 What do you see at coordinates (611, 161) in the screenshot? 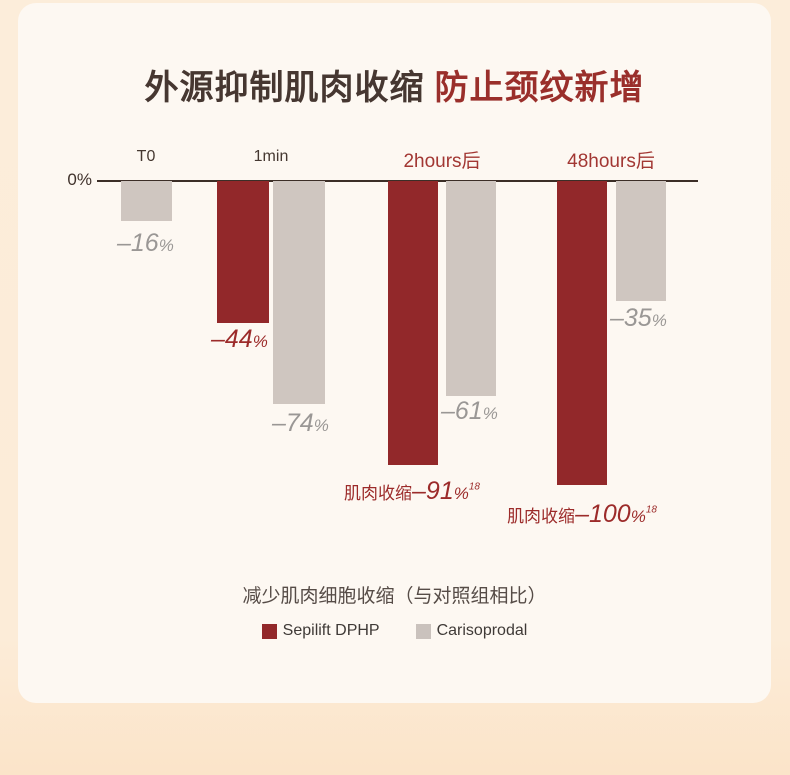
I see `category-label-48hours: 48hours后` at bounding box center [611, 161].